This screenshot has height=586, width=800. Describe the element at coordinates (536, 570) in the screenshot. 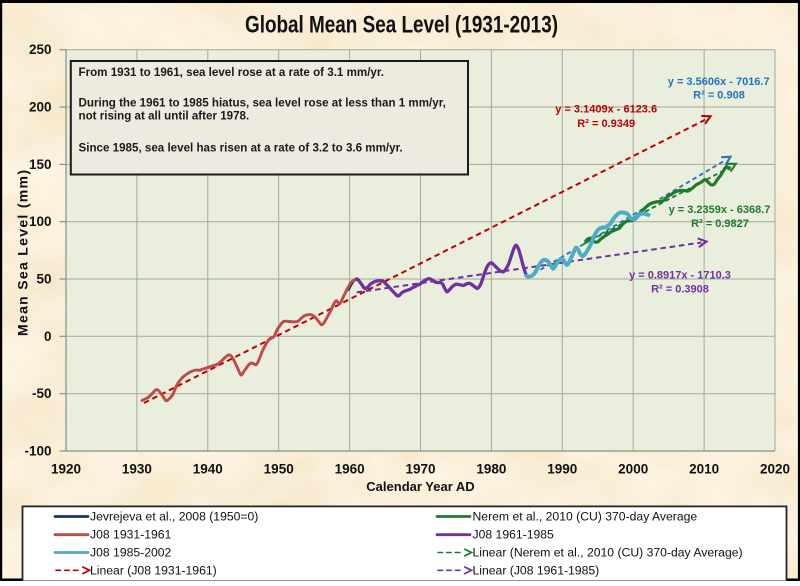

I see `svg-text: Linear (J08 1961-1985)` at that location.